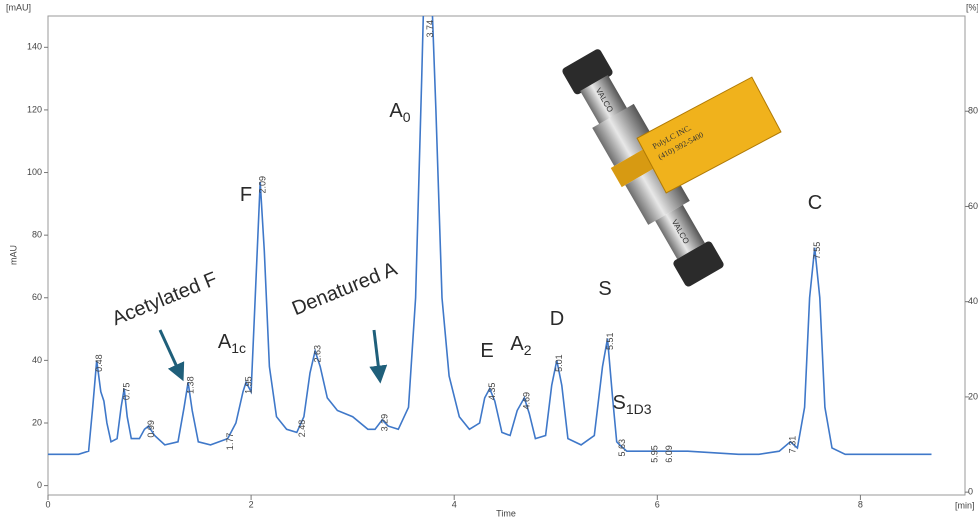 This screenshot has width=978, height=522. What do you see at coordinates (973, 301) in the screenshot?
I see `y2-tick-label: 40` at bounding box center [973, 301].